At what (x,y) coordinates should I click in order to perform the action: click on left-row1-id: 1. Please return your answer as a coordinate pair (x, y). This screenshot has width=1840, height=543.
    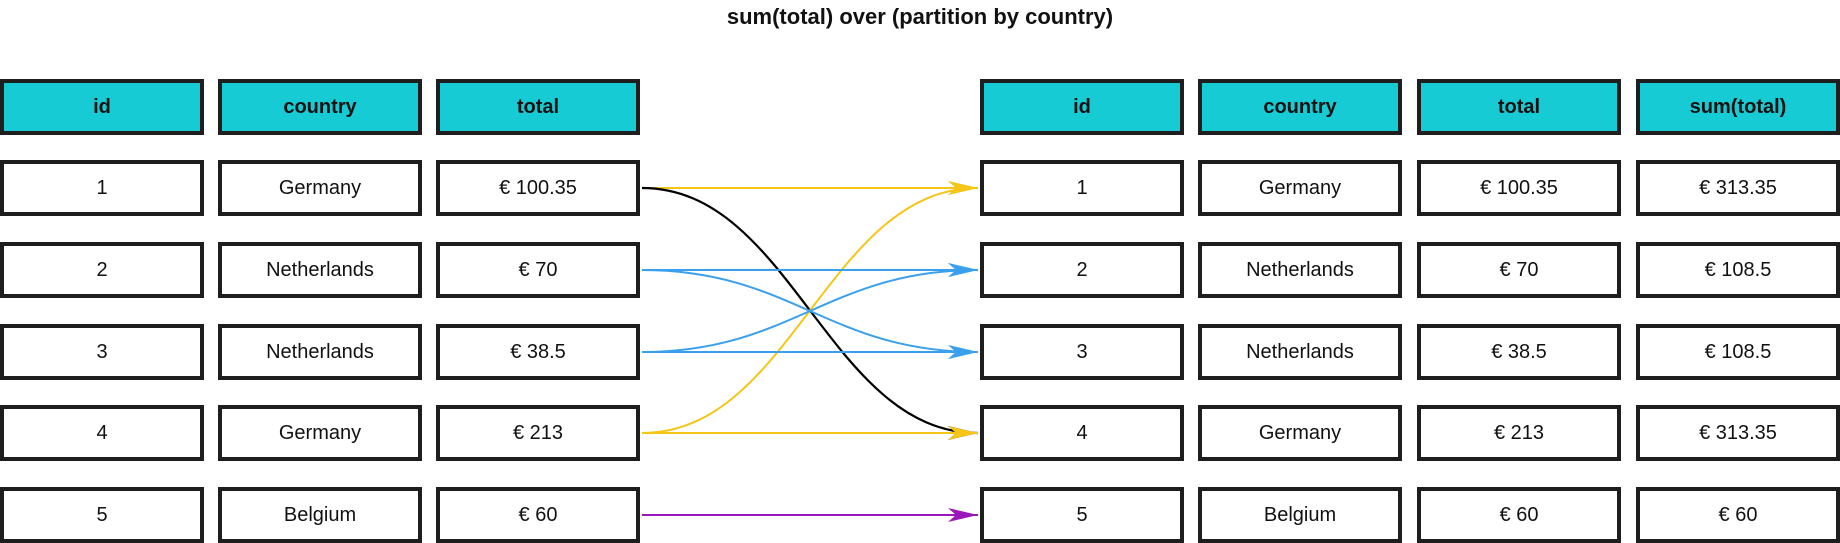
    Looking at the image, I should click on (102, 188).